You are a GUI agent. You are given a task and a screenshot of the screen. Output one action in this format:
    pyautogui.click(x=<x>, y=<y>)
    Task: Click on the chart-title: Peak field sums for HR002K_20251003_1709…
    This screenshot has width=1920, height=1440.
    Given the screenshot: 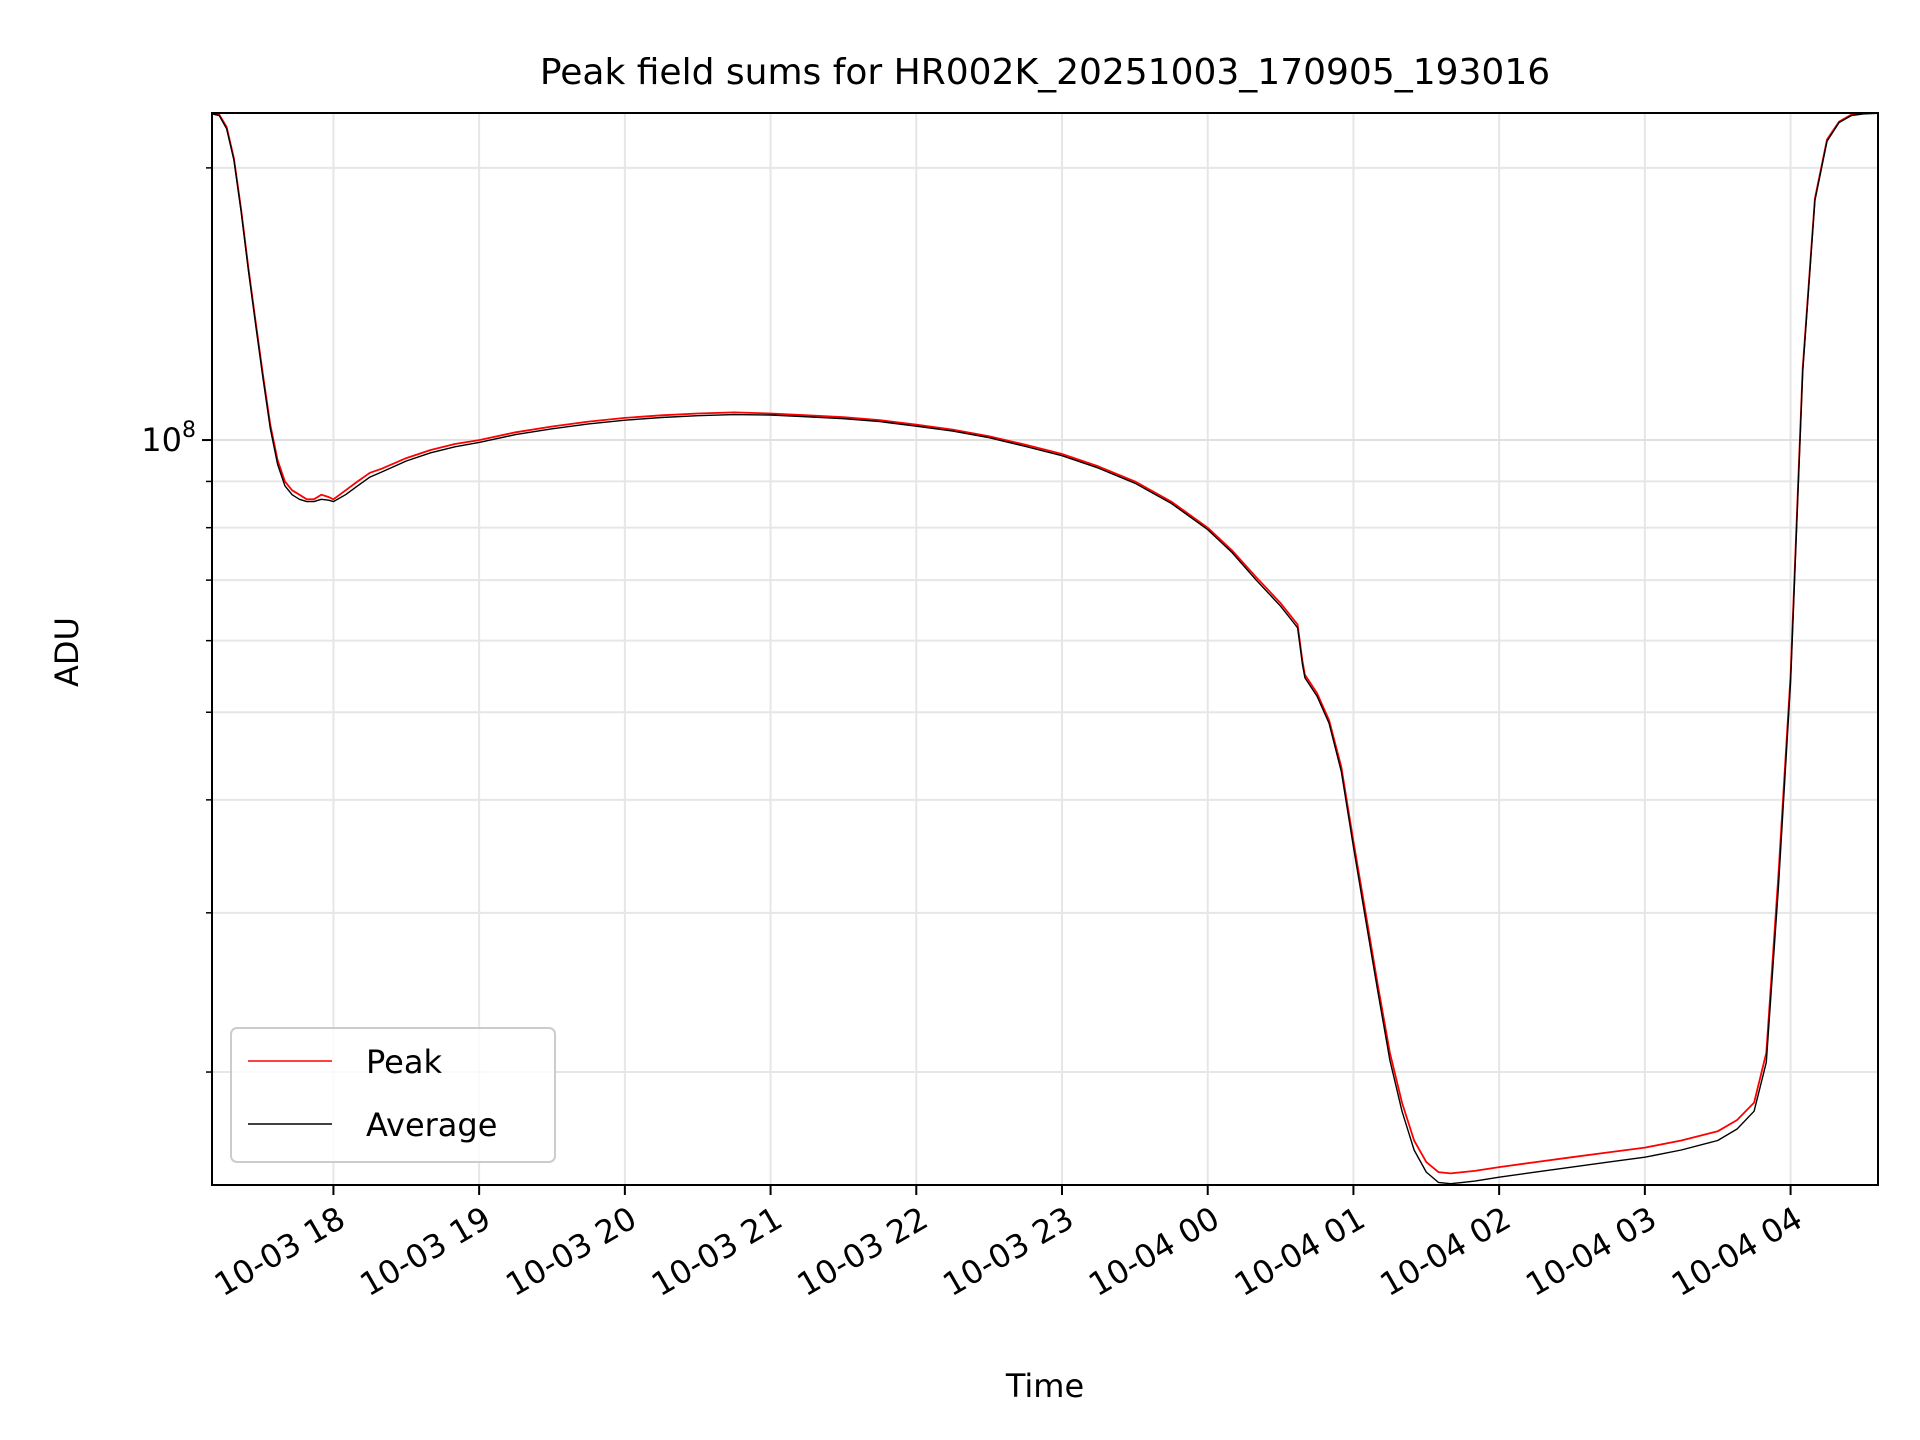 What is the action you would take?
    pyautogui.click(x=1045, y=72)
    